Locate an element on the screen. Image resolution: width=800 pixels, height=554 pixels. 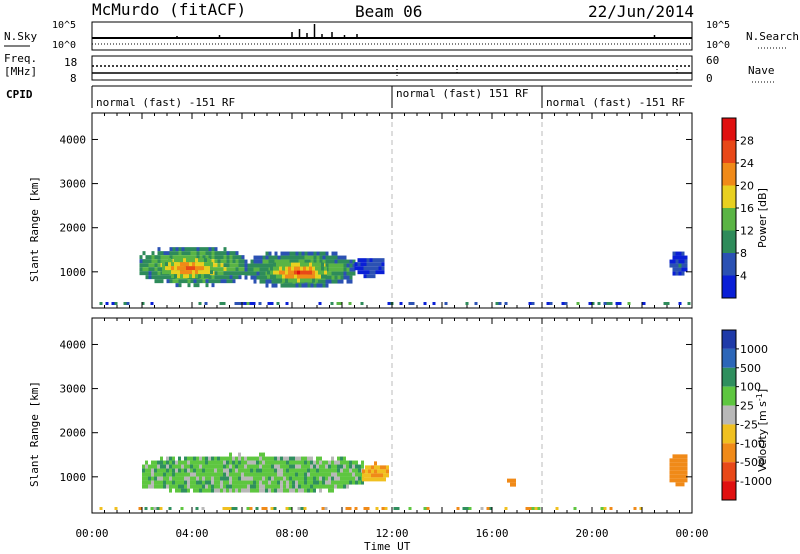
velocity-y-tick-label: 4000 is located at coordinates (73, 344).